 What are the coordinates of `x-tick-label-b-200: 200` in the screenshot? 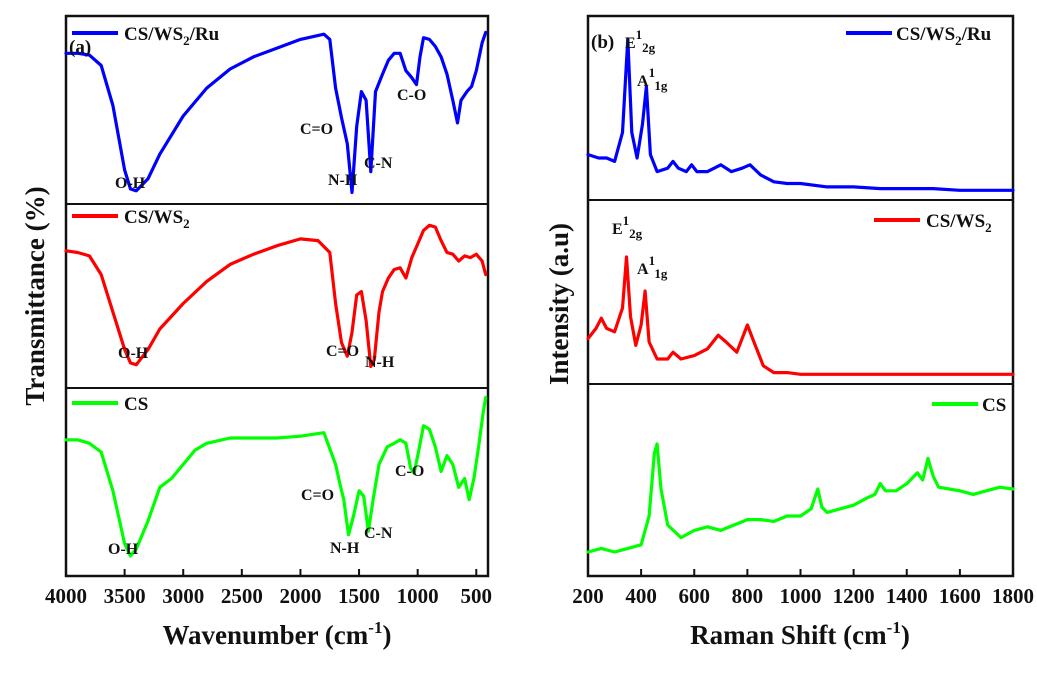 It's located at (588, 596).